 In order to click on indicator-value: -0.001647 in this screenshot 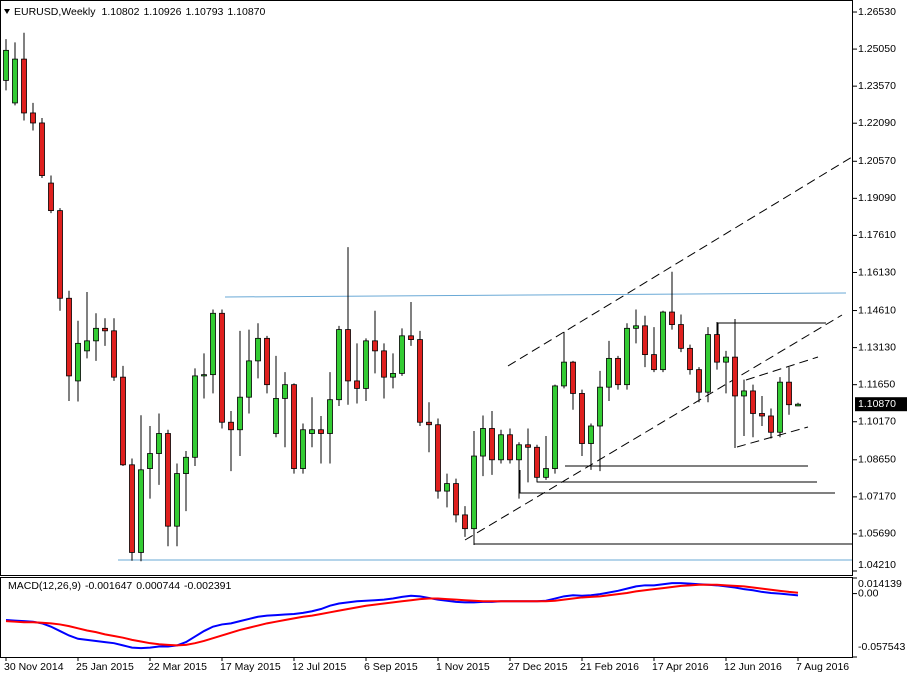, I will do `click(108, 586)`.